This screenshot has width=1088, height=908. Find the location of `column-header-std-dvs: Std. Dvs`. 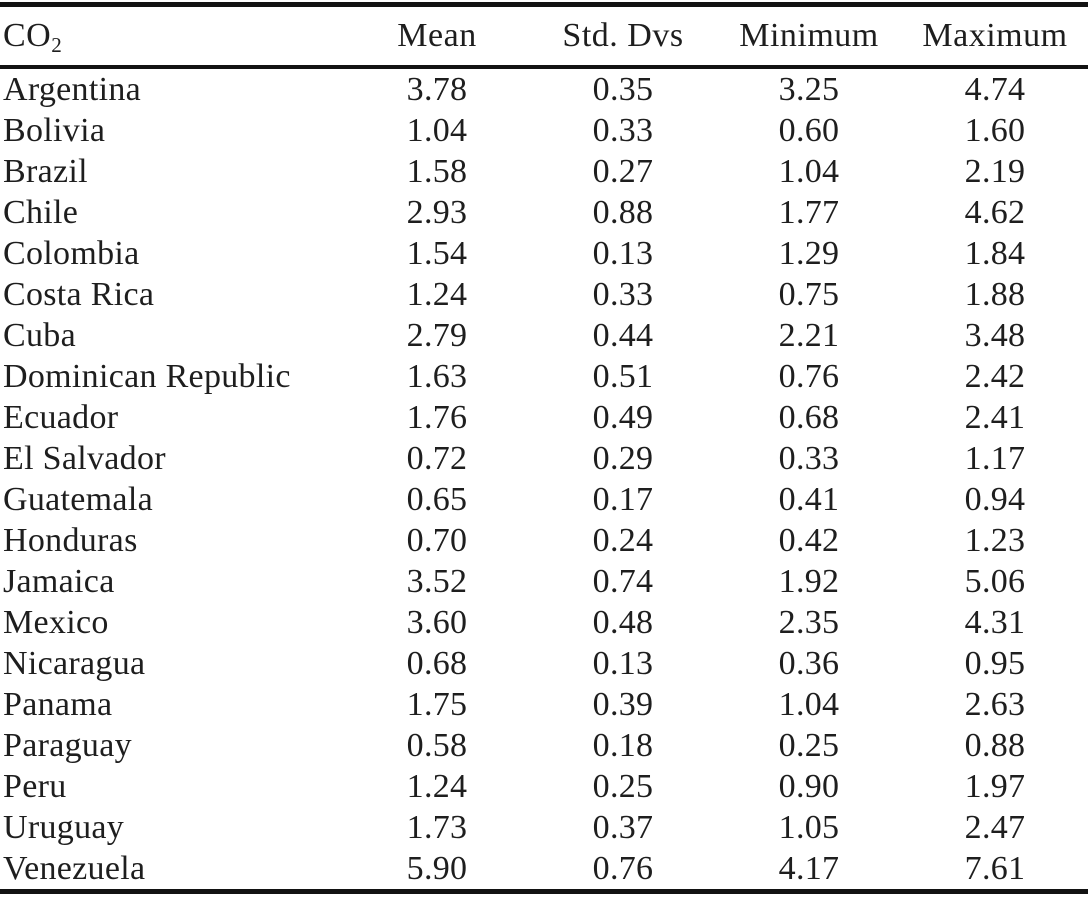

column-header-std-dvs: Std. Dvs is located at coordinates (623, 36).